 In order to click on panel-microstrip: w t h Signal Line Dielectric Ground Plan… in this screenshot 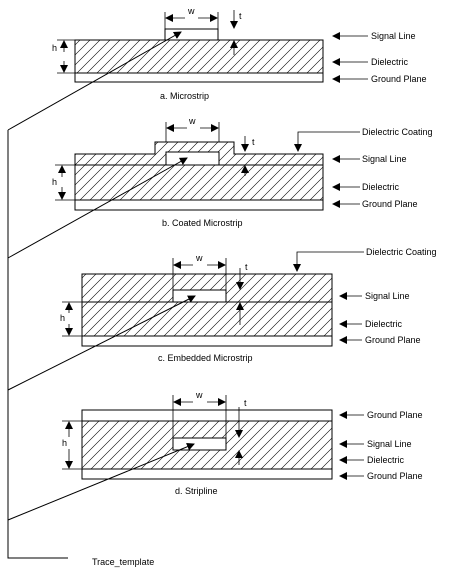, I will do `click(239, 53)`.